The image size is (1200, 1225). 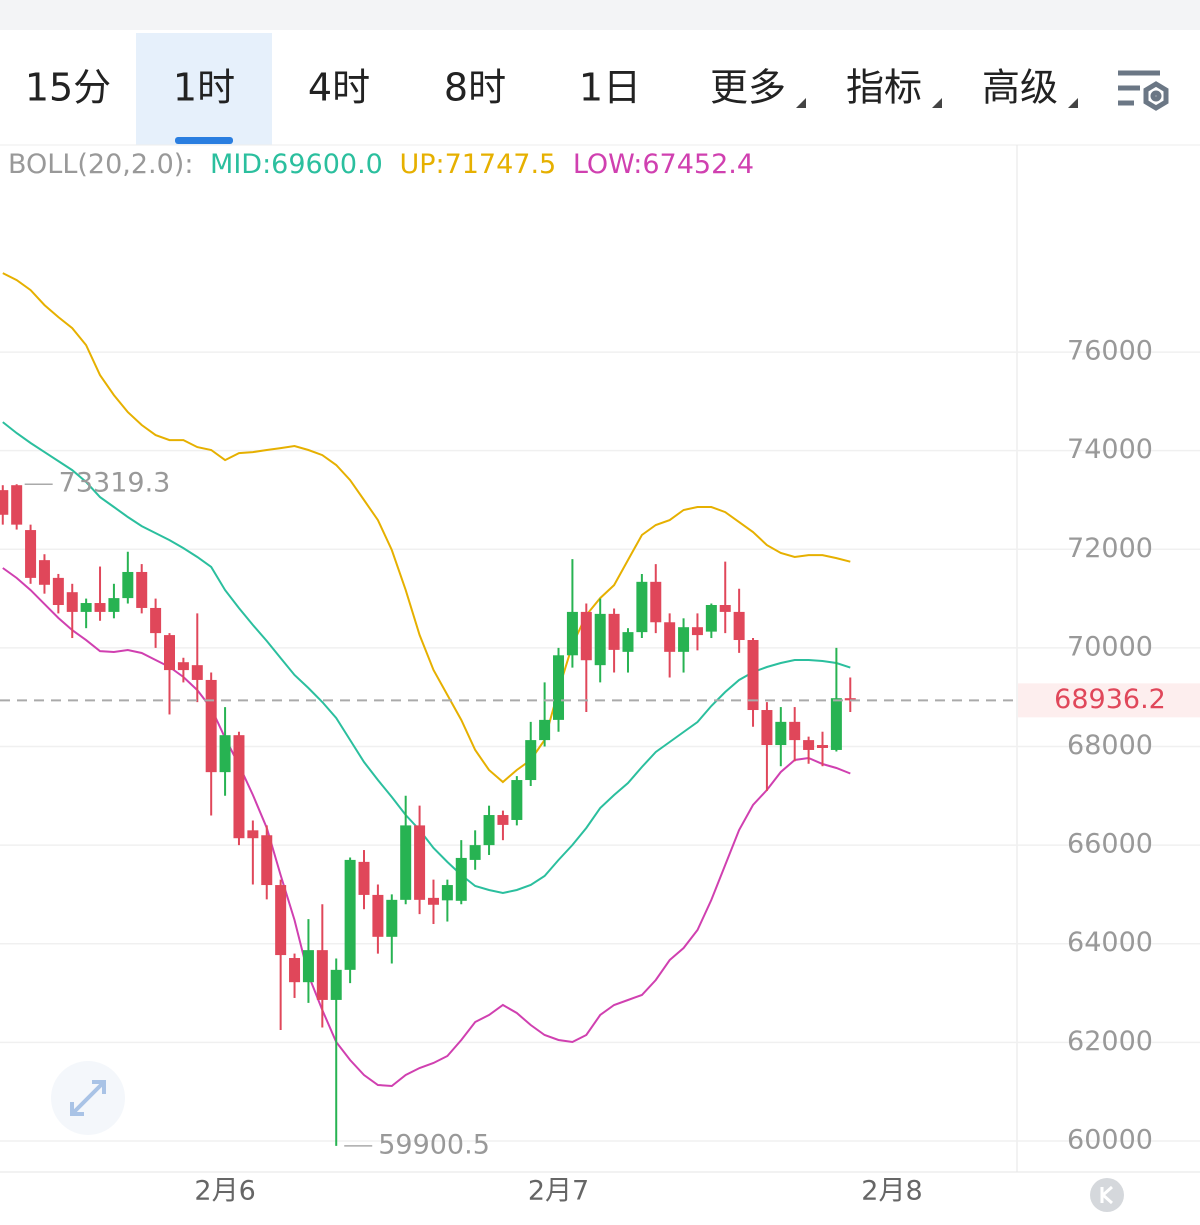 What do you see at coordinates (88, 1098) in the screenshot?
I see `expand-button` at bounding box center [88, 1098].